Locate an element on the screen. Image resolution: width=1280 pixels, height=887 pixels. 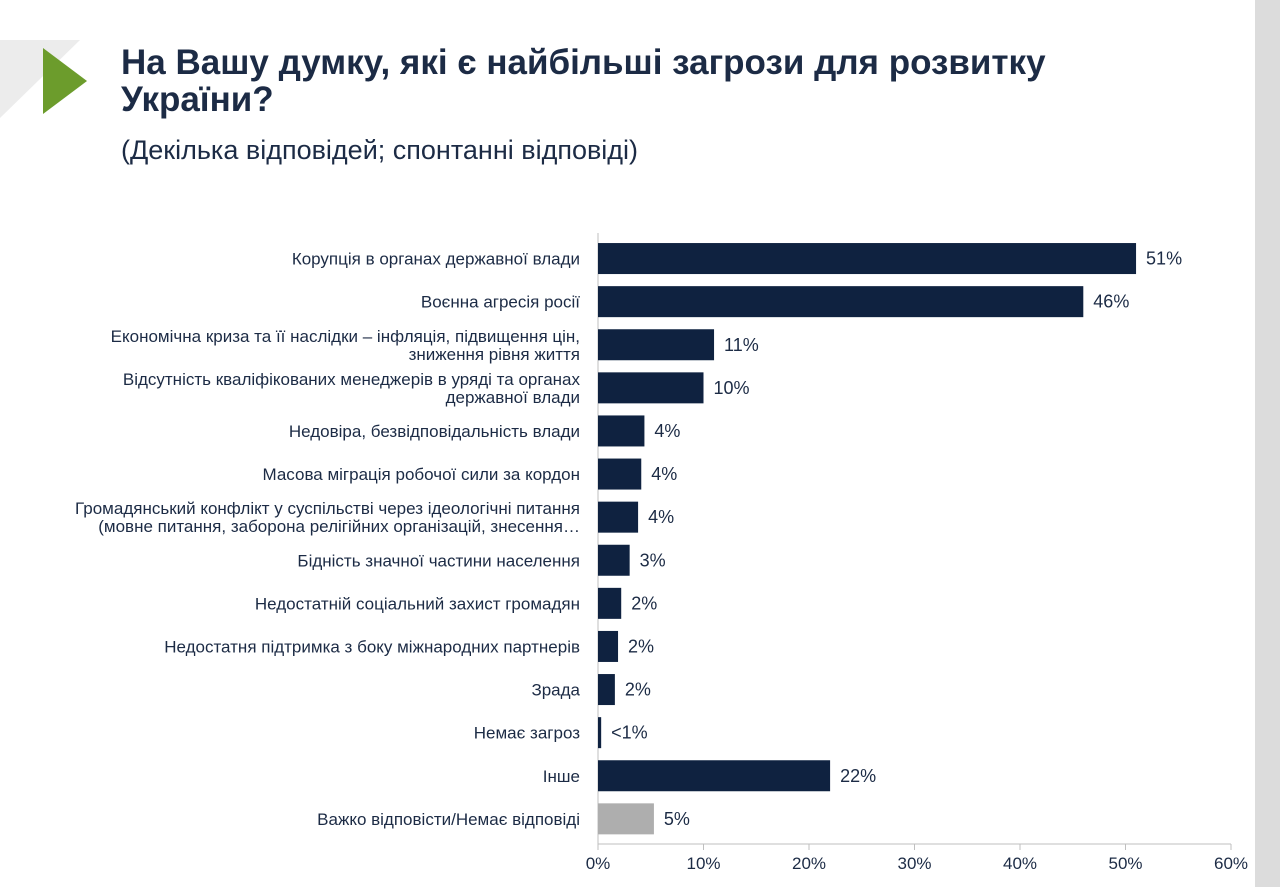
value-label: 51% is located at coordinates (1164, 259).